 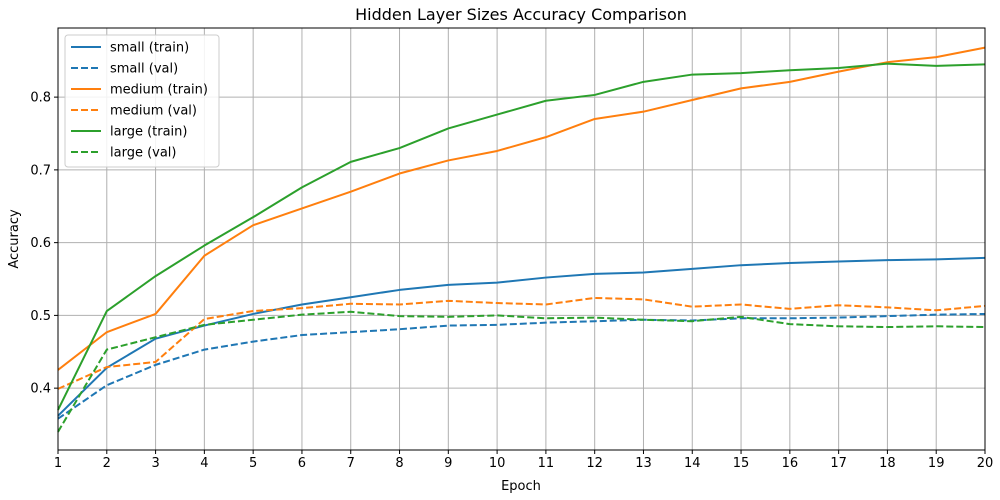 What do you see at coordinates (351, 463) in the screenshot?
I see `x-tick-label: 7` at bounding box center [351, 463].